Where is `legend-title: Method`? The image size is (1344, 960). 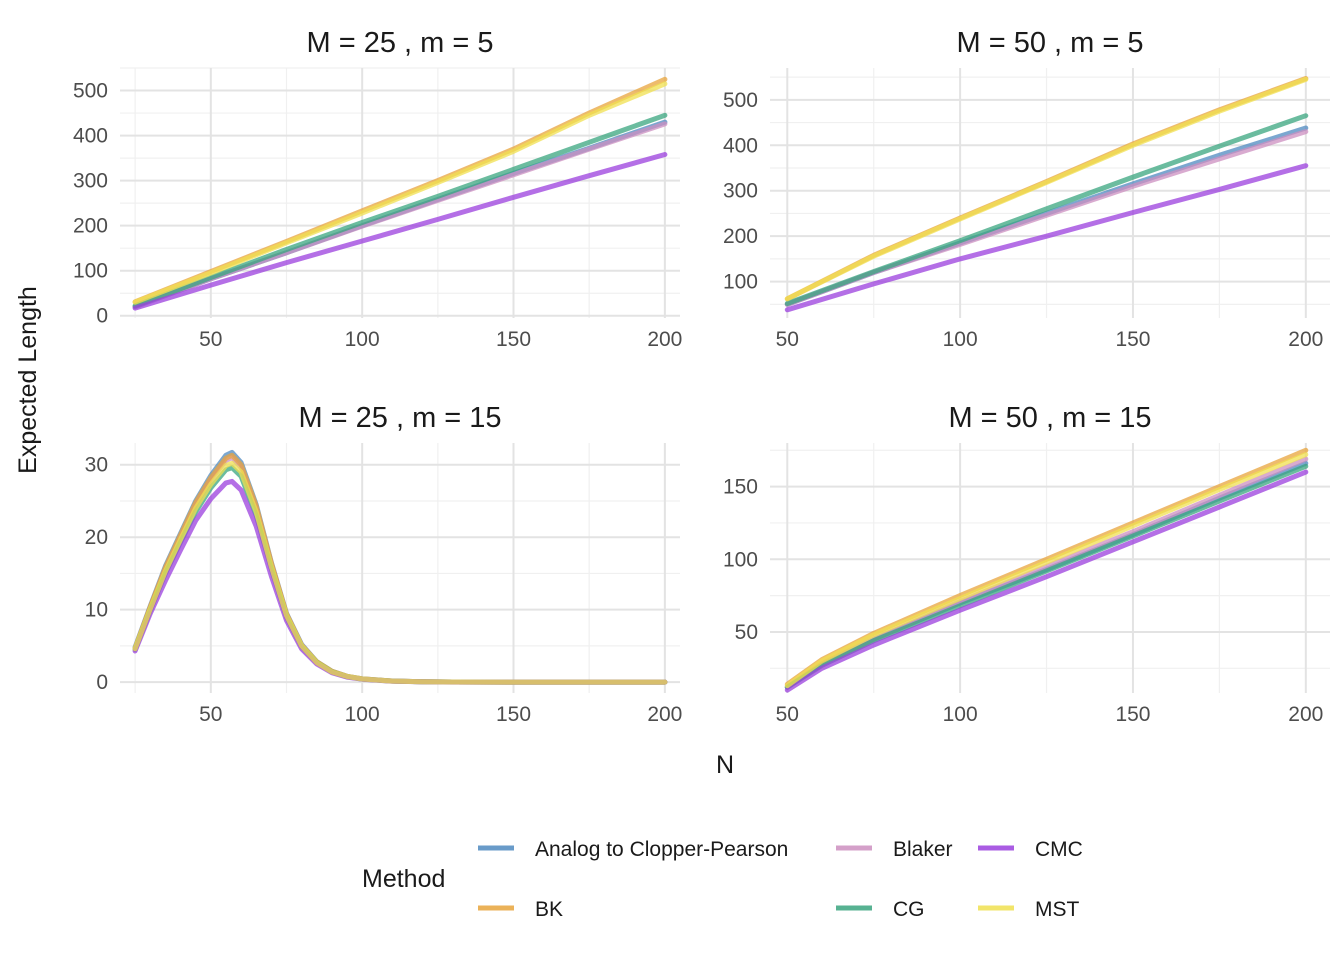 legend-title: Method is located at coordinates (403, 879).